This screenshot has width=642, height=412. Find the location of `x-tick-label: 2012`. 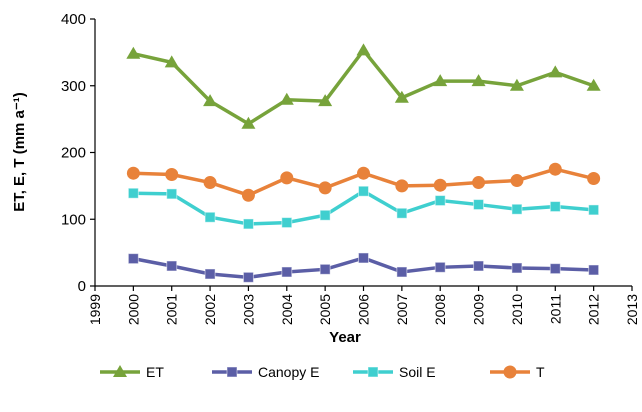

x-tick-label: 2012 is located at coordinates (594, 309).